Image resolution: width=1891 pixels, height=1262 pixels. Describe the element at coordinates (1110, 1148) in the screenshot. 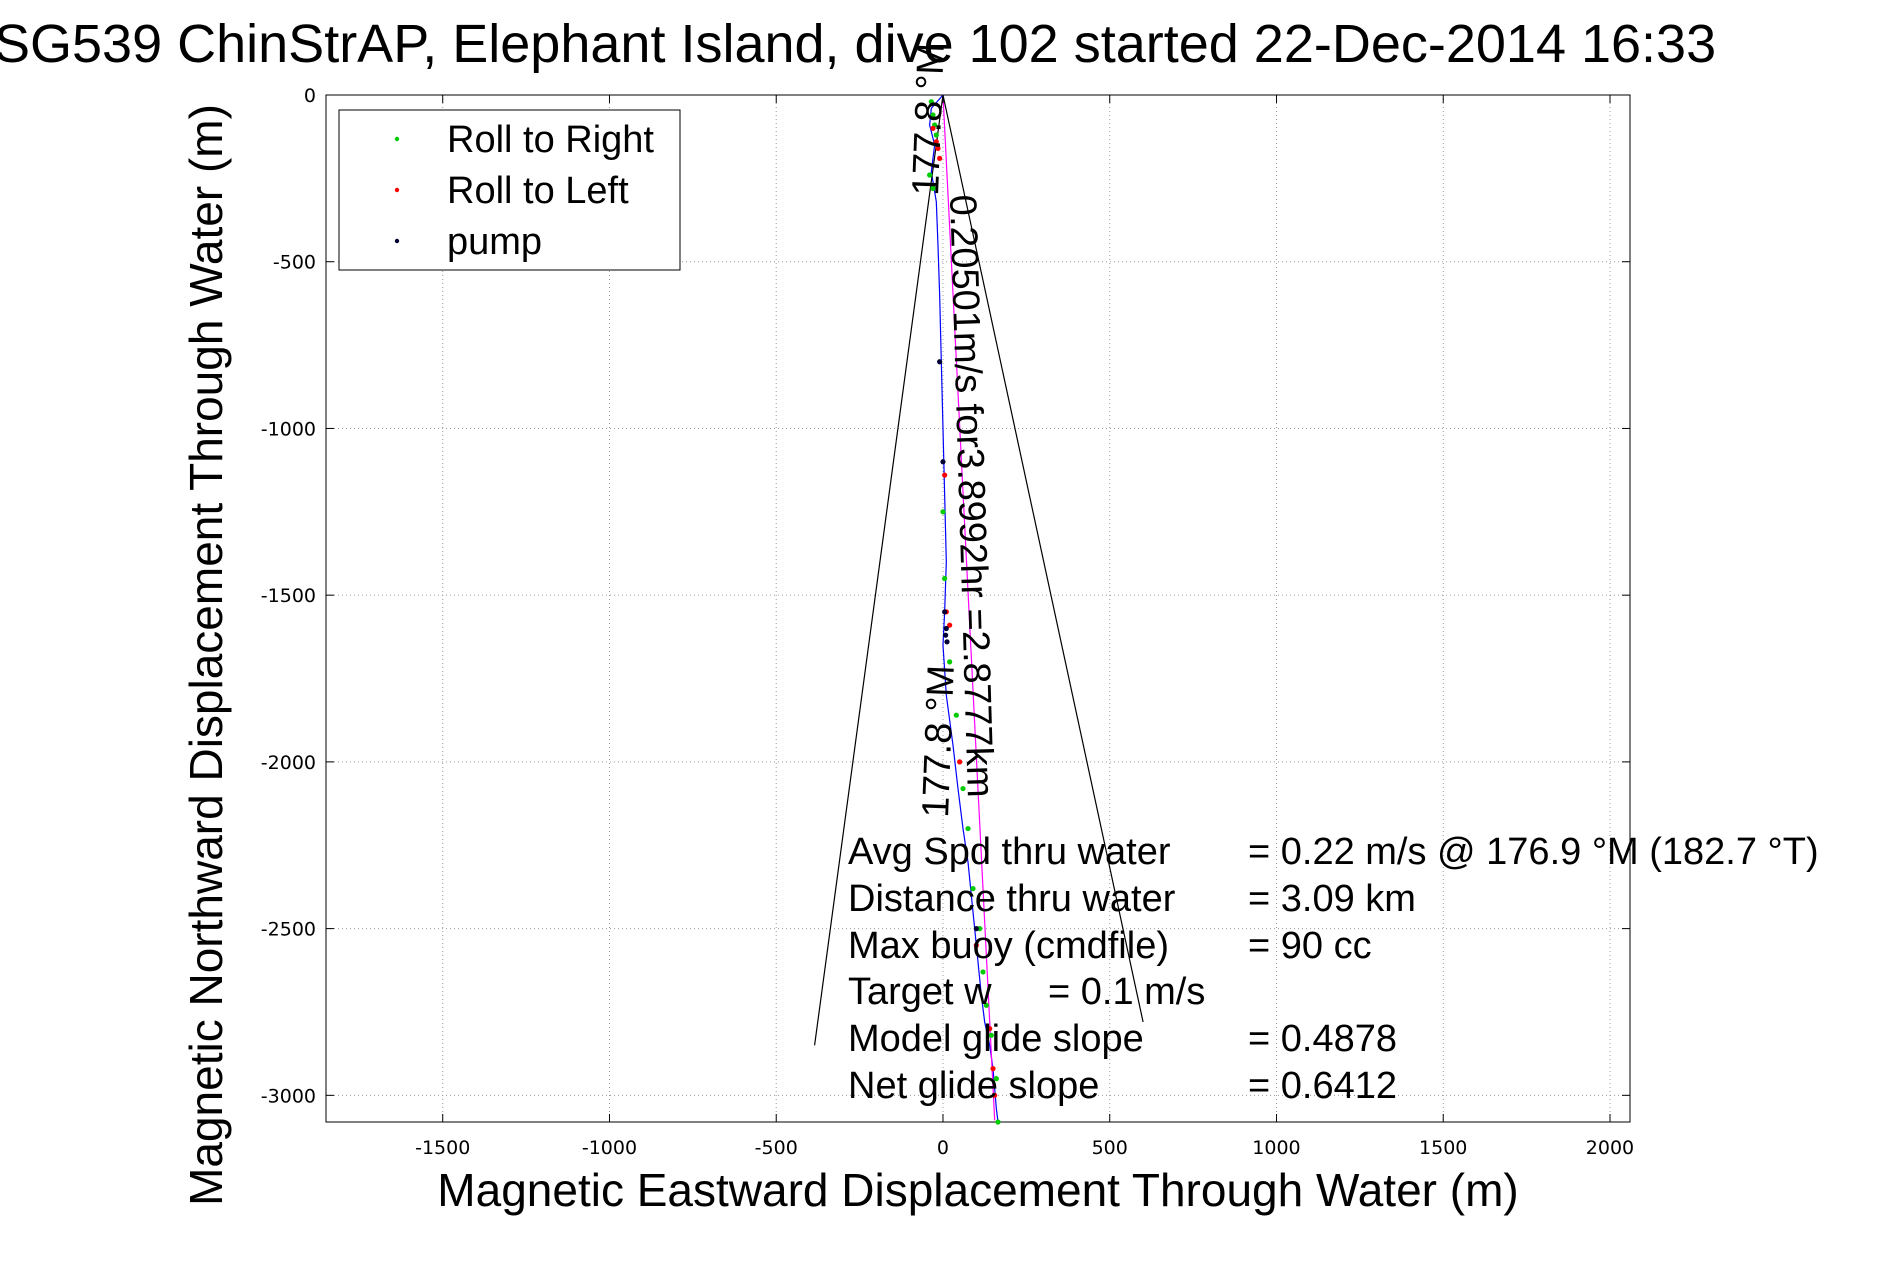

I see `x-tick-label: 500` at that location.